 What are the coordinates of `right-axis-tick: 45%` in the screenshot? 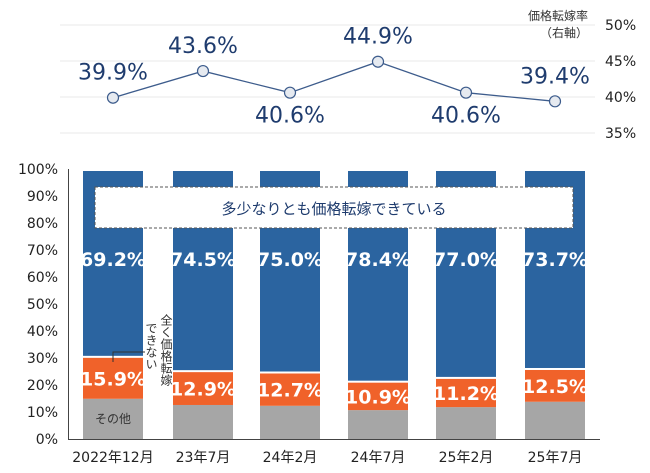 It's located at (620, 62).